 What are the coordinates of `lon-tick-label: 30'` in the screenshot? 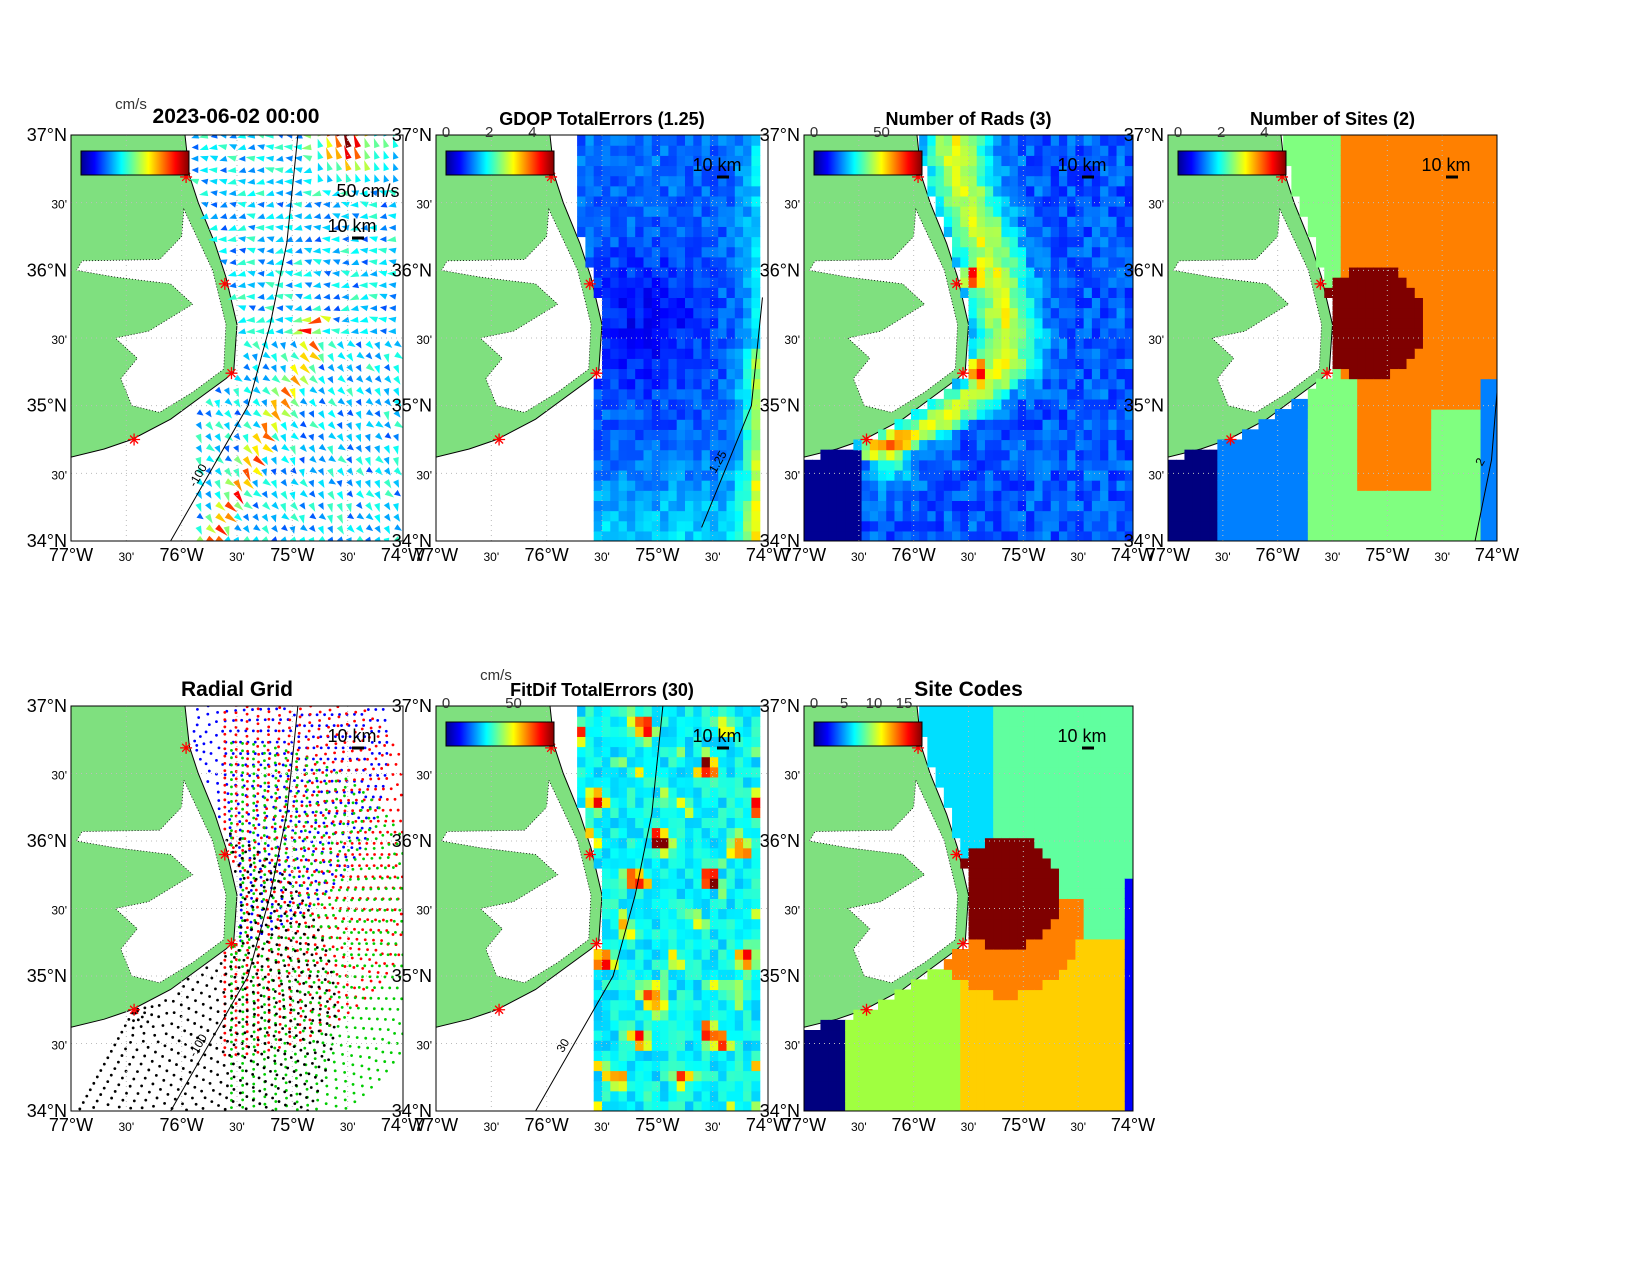 It's located at (969, 557).